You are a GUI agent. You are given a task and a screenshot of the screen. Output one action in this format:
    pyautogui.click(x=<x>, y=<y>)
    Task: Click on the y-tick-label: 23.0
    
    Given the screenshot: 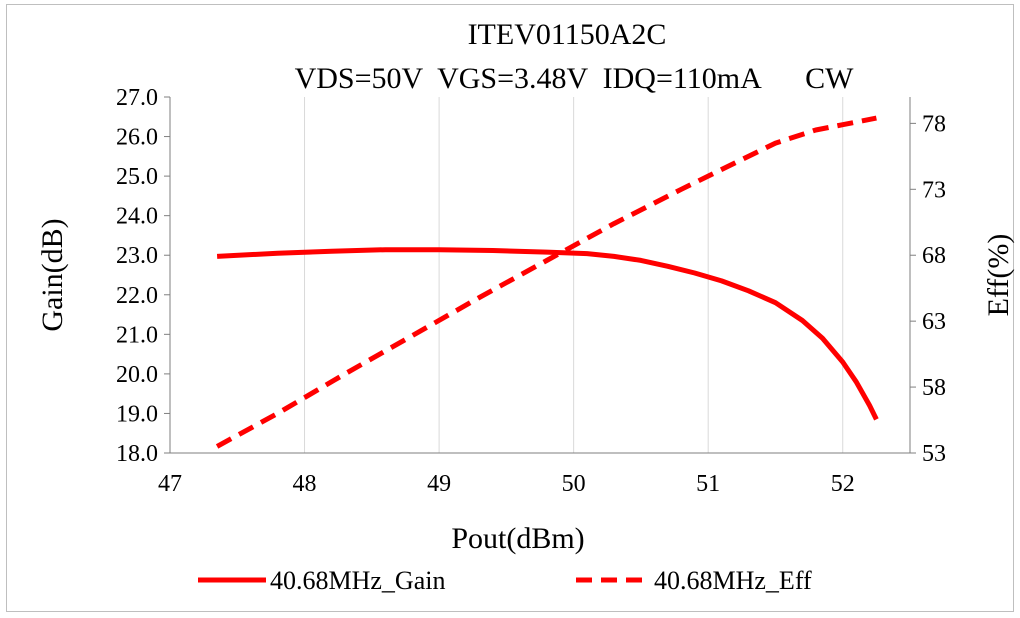 What is the action you would take?
    pyautogui.click(x=137, y=256)
    